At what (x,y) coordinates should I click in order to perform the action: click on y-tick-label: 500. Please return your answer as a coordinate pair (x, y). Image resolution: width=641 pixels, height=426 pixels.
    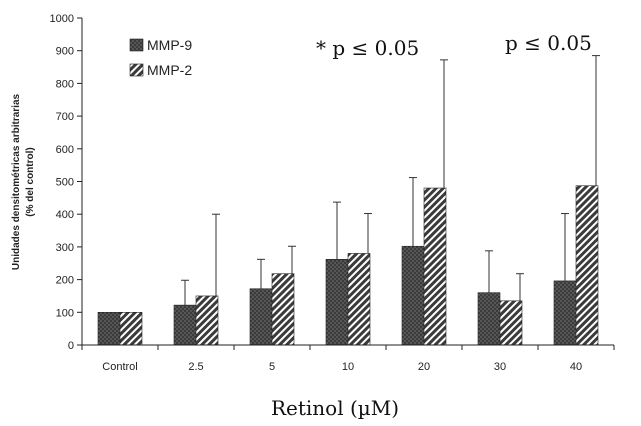
    Looking at the image, I should click on (65, 183).